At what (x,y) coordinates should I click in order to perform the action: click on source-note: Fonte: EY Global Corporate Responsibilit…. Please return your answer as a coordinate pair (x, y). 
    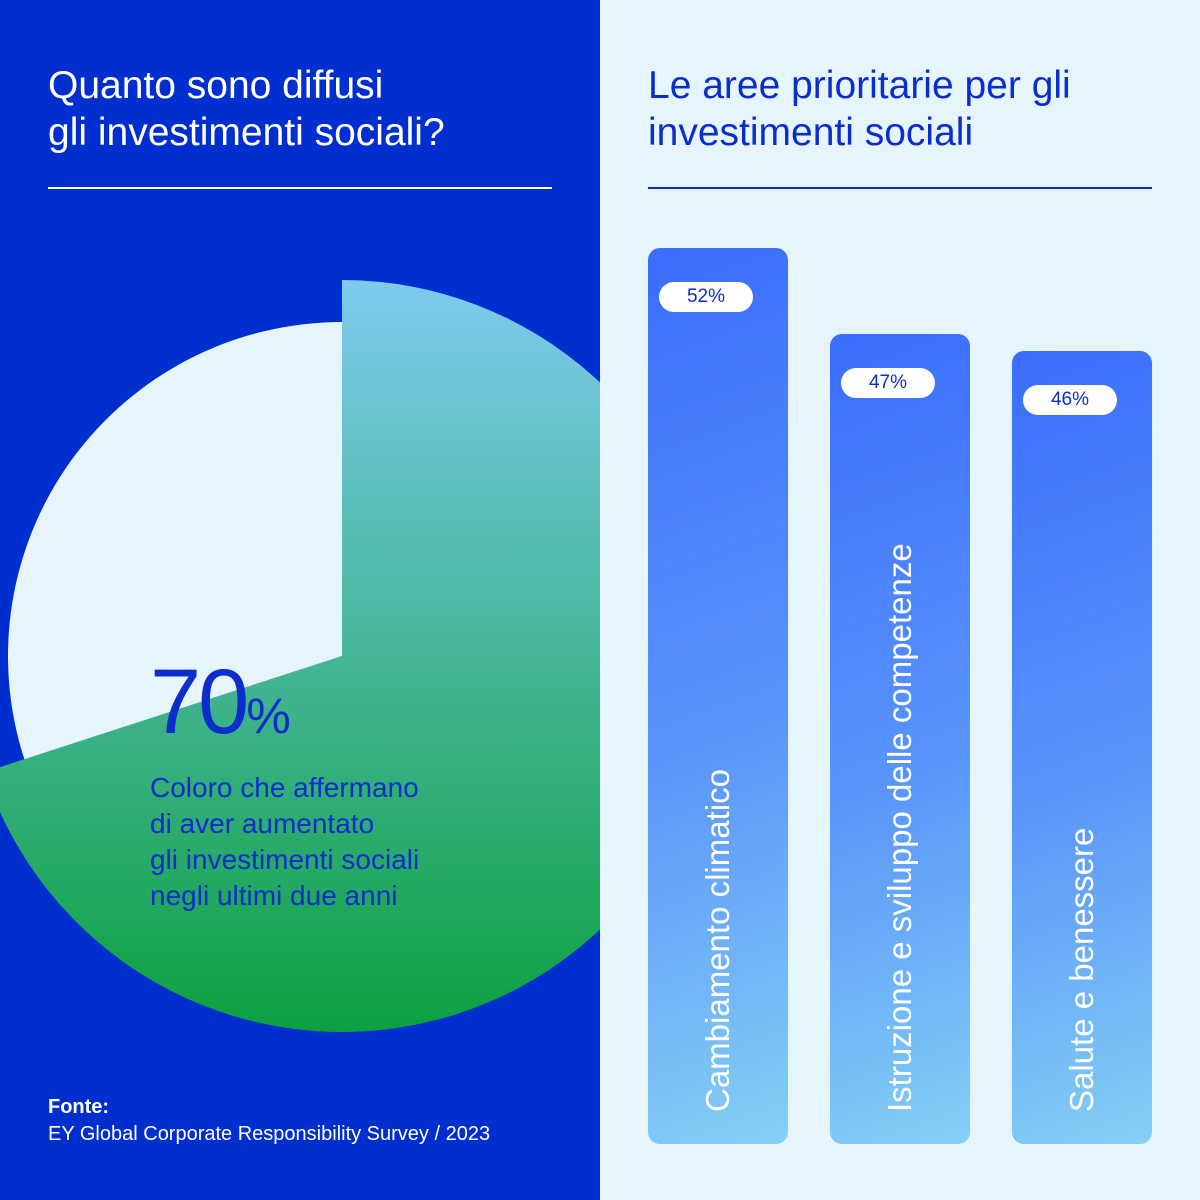
    Looking at the image, I should click on (269, 1121).